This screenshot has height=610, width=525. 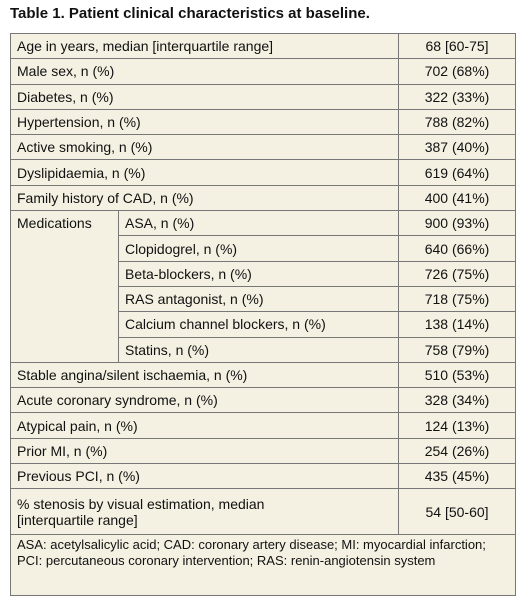 I want to click on row-value: 702 (68%), so click(x=457, y=71).